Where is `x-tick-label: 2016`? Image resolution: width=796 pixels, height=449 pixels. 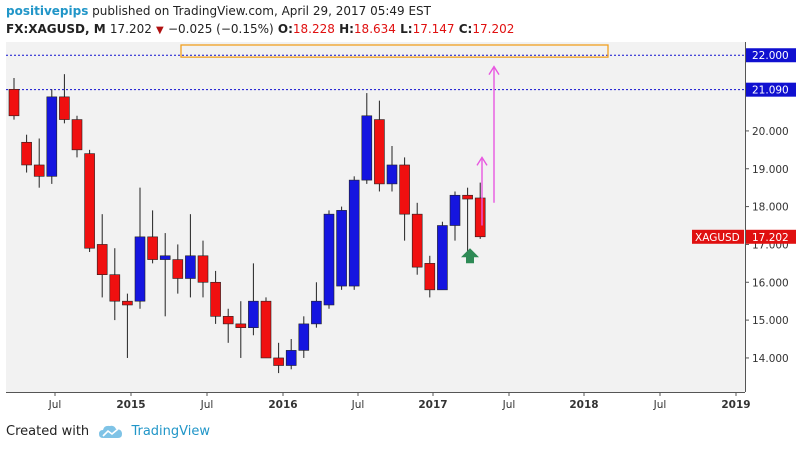 x-tick-label: 2016 is located at coordinates (282, 405).